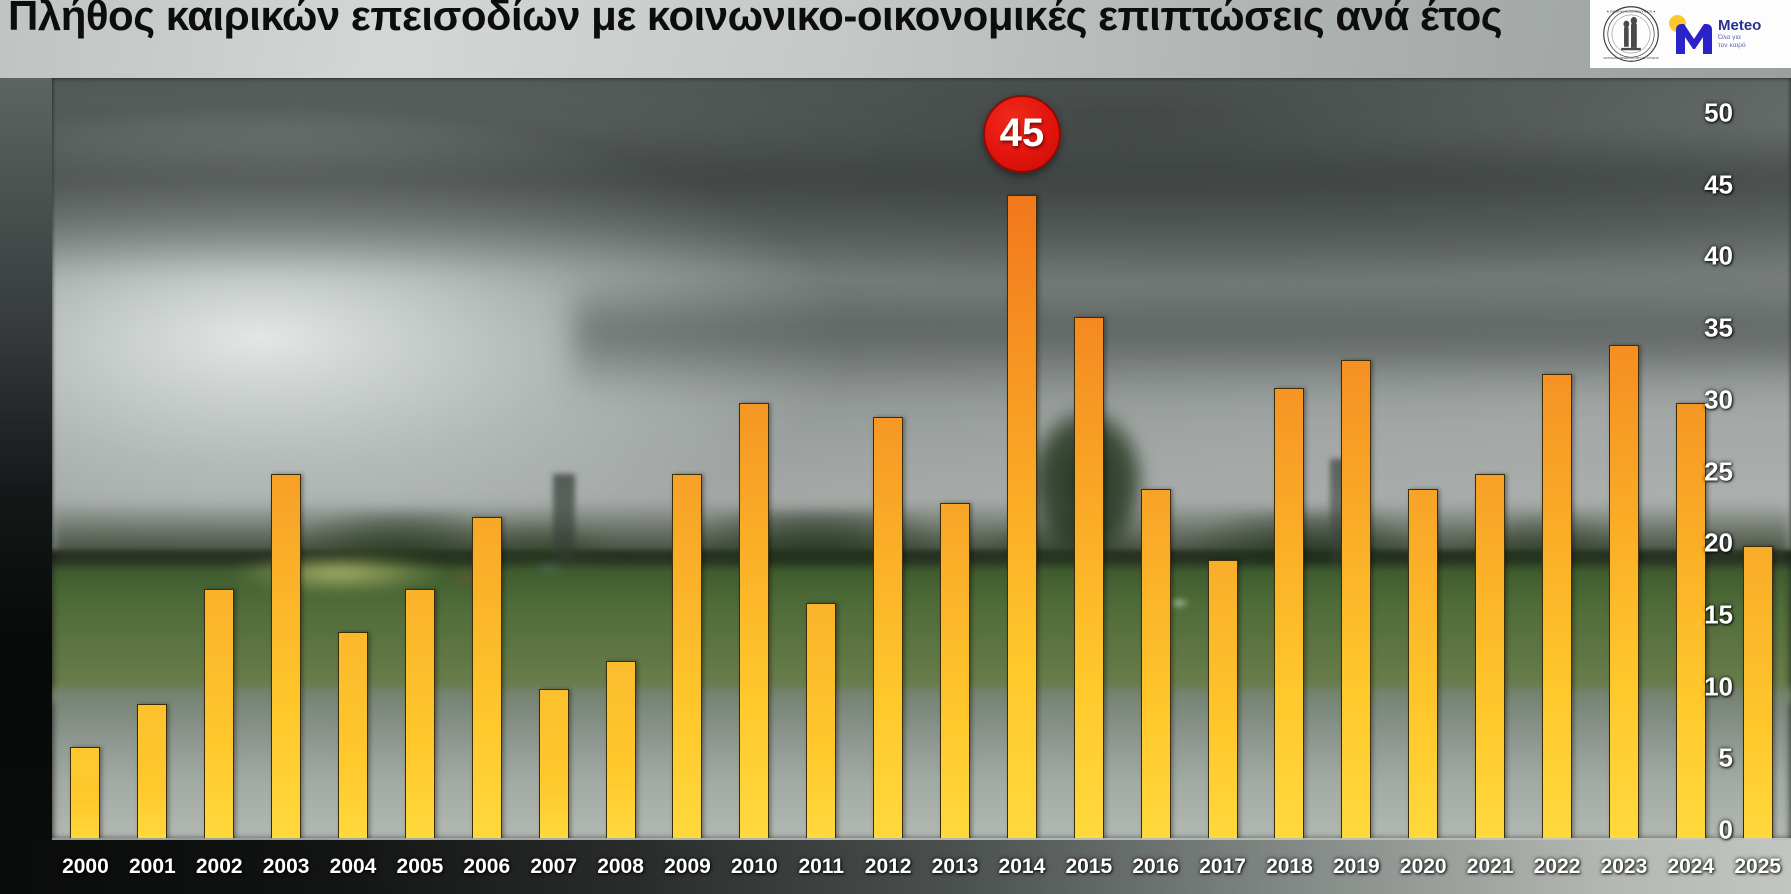  Describe the element at coordinates (1156, 866) in the screenshot. I see `x-axis-tick-2016: 2016` at that location.